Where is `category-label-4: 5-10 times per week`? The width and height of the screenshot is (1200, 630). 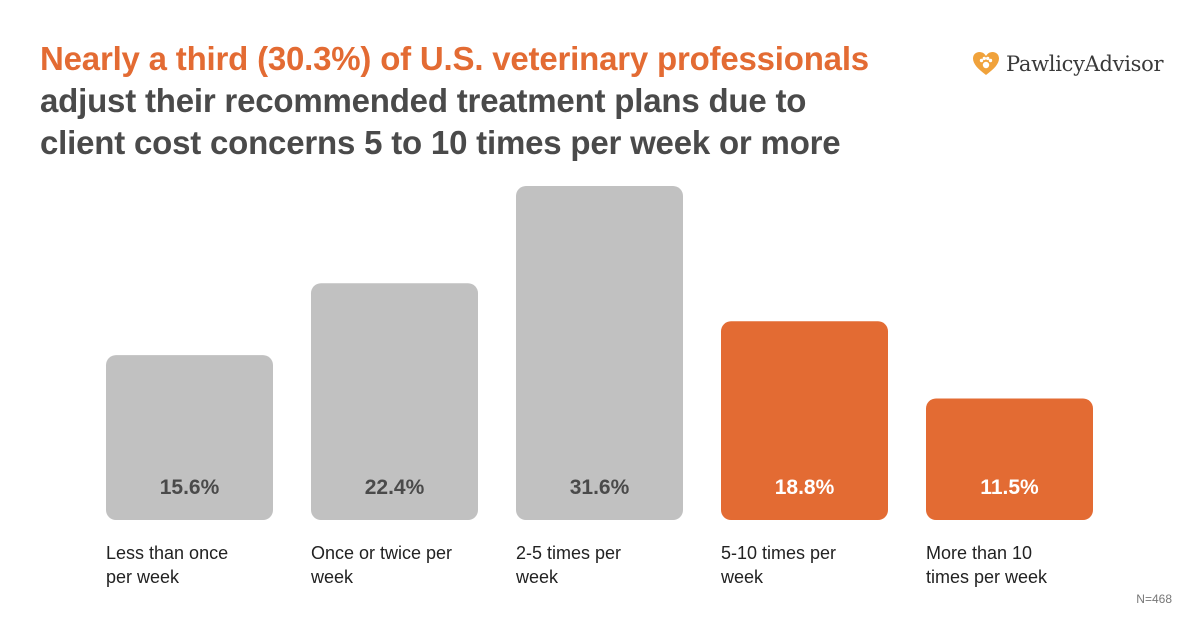 category-label-4: 5-10 times per week is located at coordinates (778, 565).